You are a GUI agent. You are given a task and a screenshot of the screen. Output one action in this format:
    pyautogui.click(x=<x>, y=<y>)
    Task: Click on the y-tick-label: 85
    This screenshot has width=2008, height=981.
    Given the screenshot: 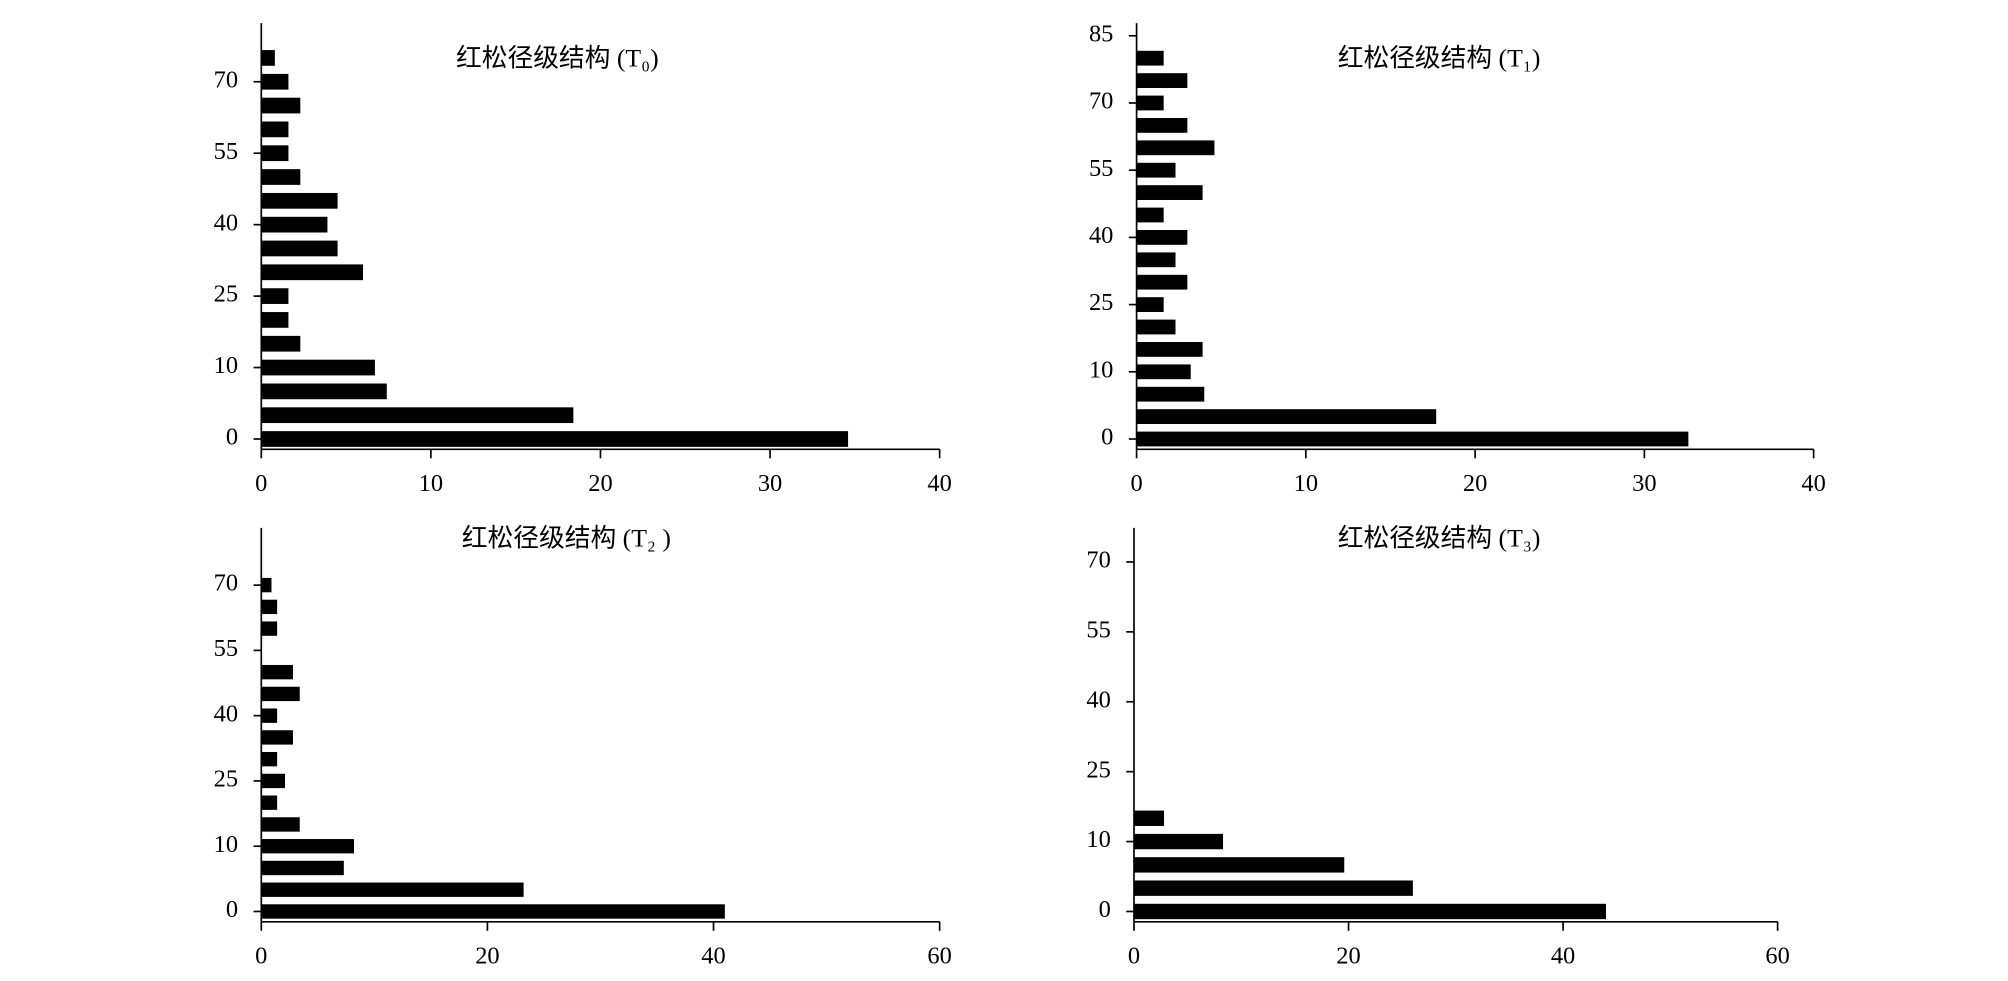 What is the action you would take?
    pyautogui.click(x=1101, y=33)
    